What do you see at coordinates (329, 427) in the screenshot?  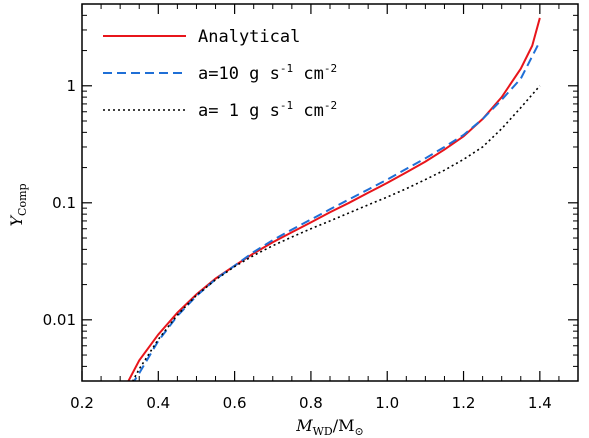 I see `x-axis-label: MWD/M⊙` at bounding box center [329, 427].